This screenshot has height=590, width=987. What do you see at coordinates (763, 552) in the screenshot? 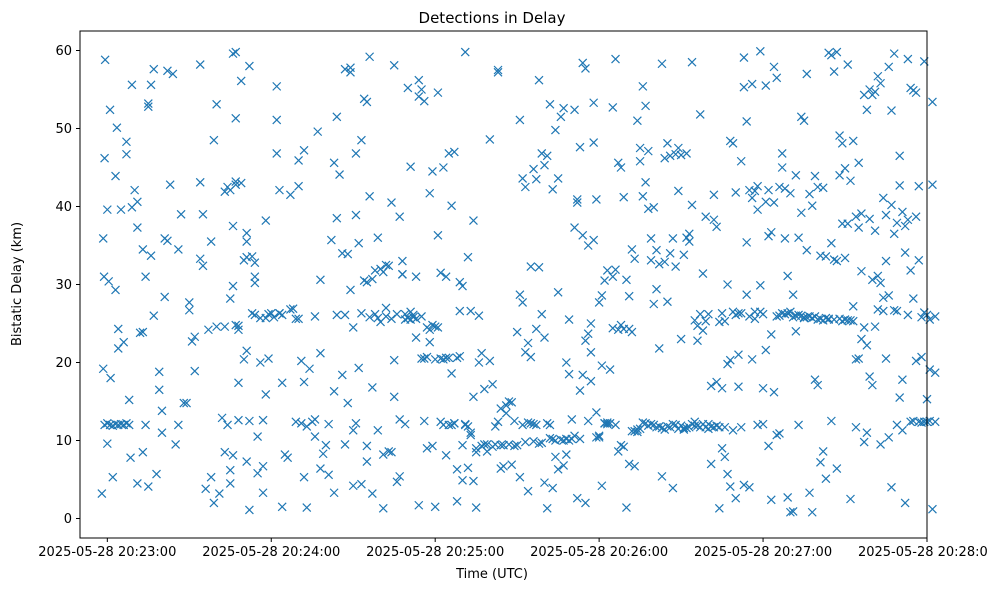
I see `x-tick-label: 2025-05-28 20:27:00` at bounding box center [763, 552].